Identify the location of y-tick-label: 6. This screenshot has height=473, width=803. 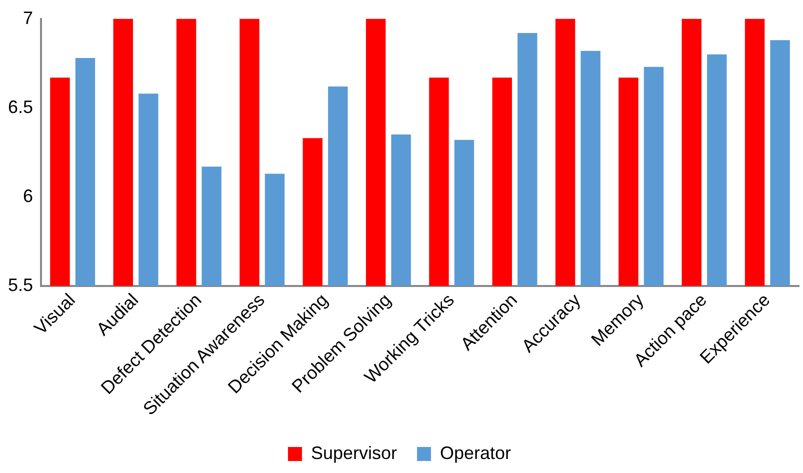
(28, 196).